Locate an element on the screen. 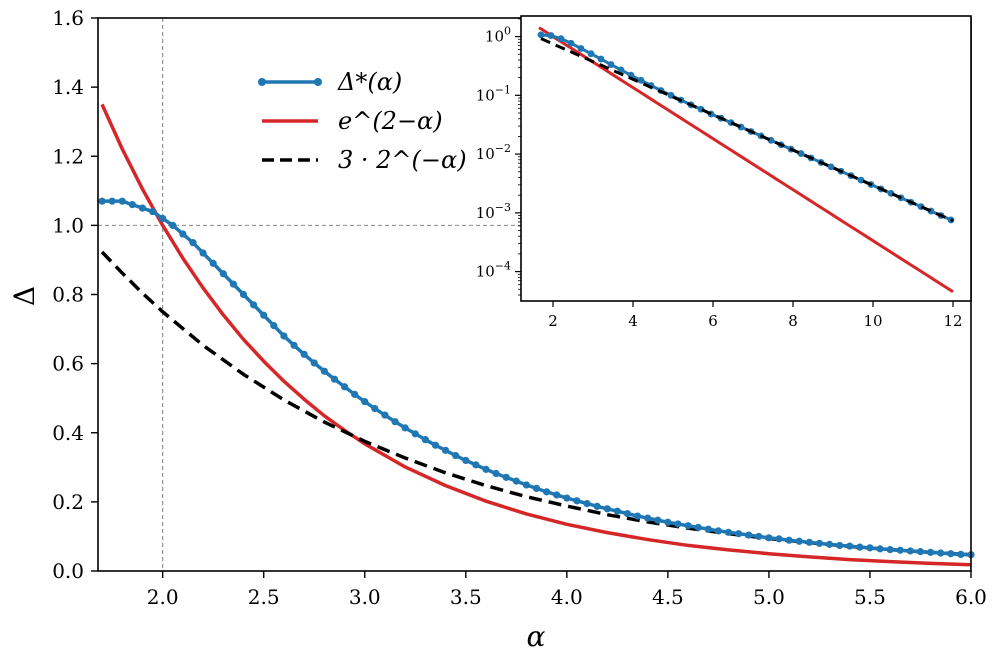  inset-x-tick-label: 10 is located at coordinates (872, 321).